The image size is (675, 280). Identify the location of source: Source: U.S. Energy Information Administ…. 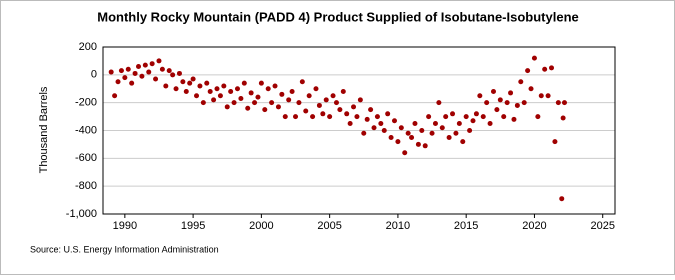
(124, 249).